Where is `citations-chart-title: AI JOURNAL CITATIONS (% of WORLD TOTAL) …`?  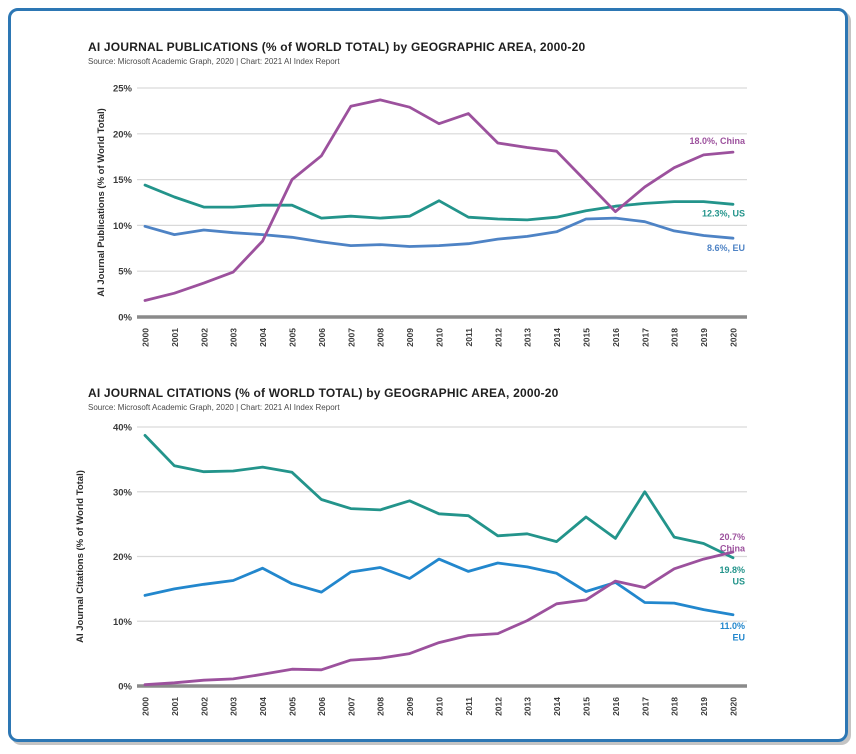 citations-chart-title: AI JOURNAL CITATIONS (% of WORLD TOTAL) … is located at coordinates (323, 393).